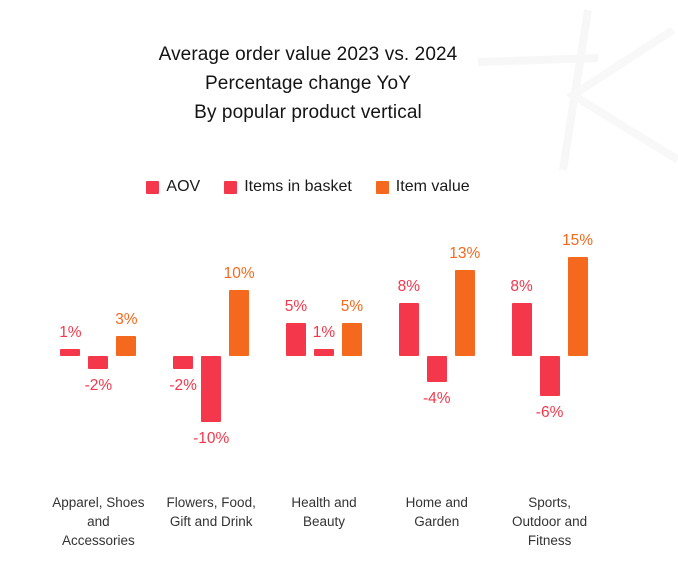 This screenshot has width=678, height=586. I want to click on legend-swatch-item-value, so click(382, 187).